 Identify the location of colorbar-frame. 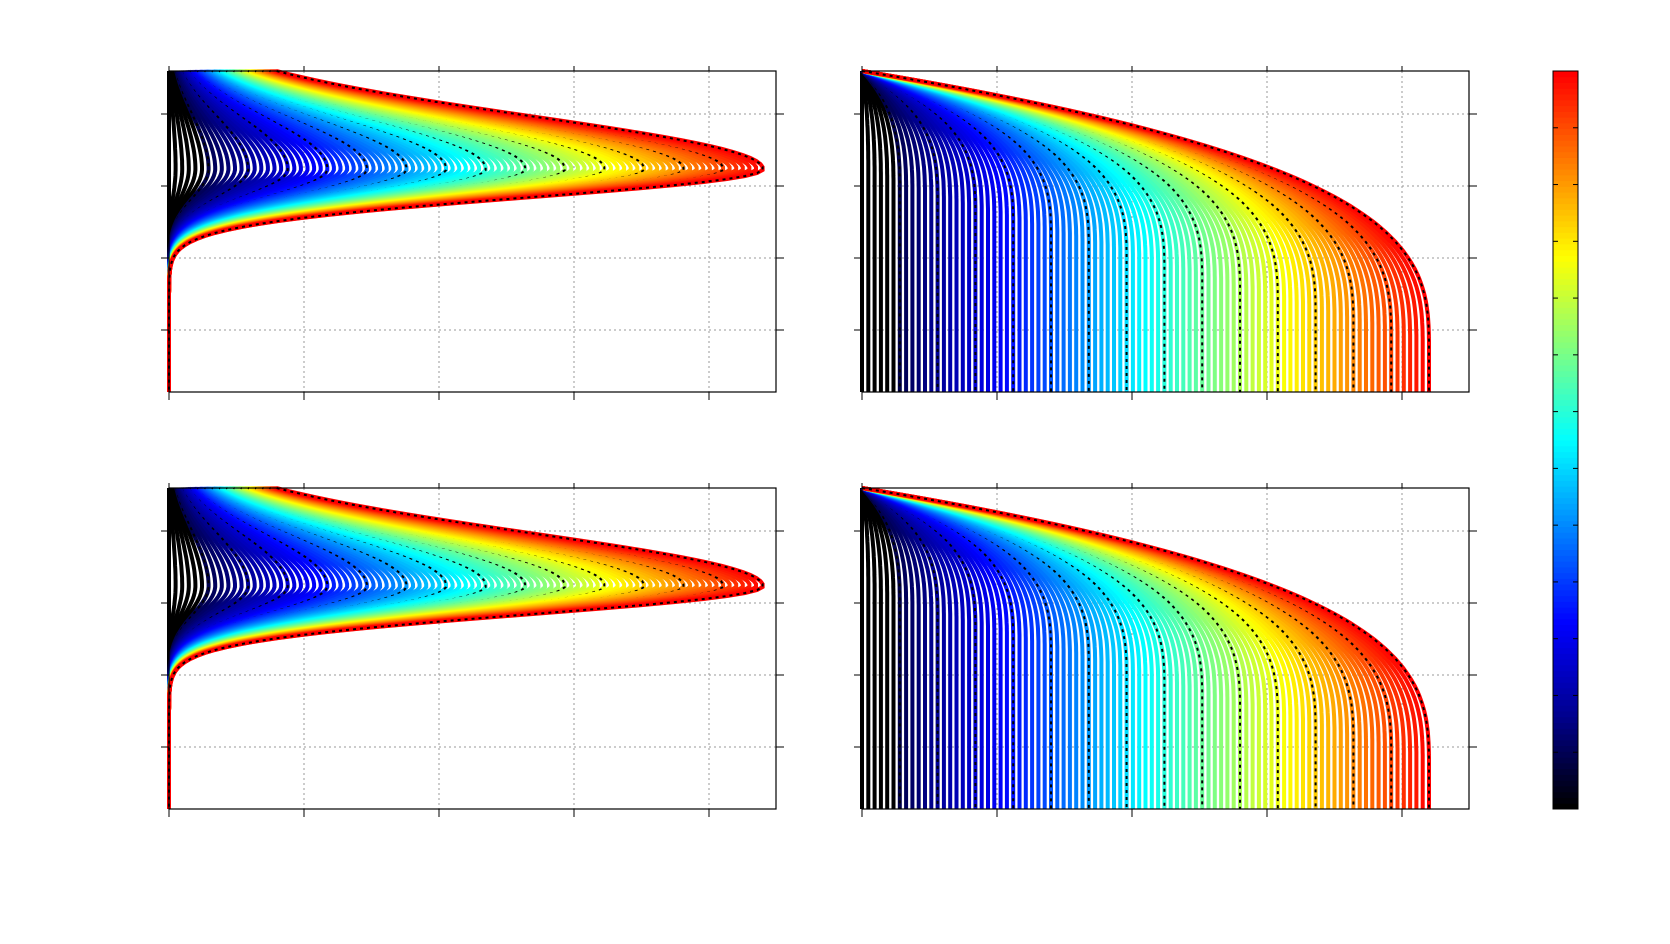
(1565, 440).